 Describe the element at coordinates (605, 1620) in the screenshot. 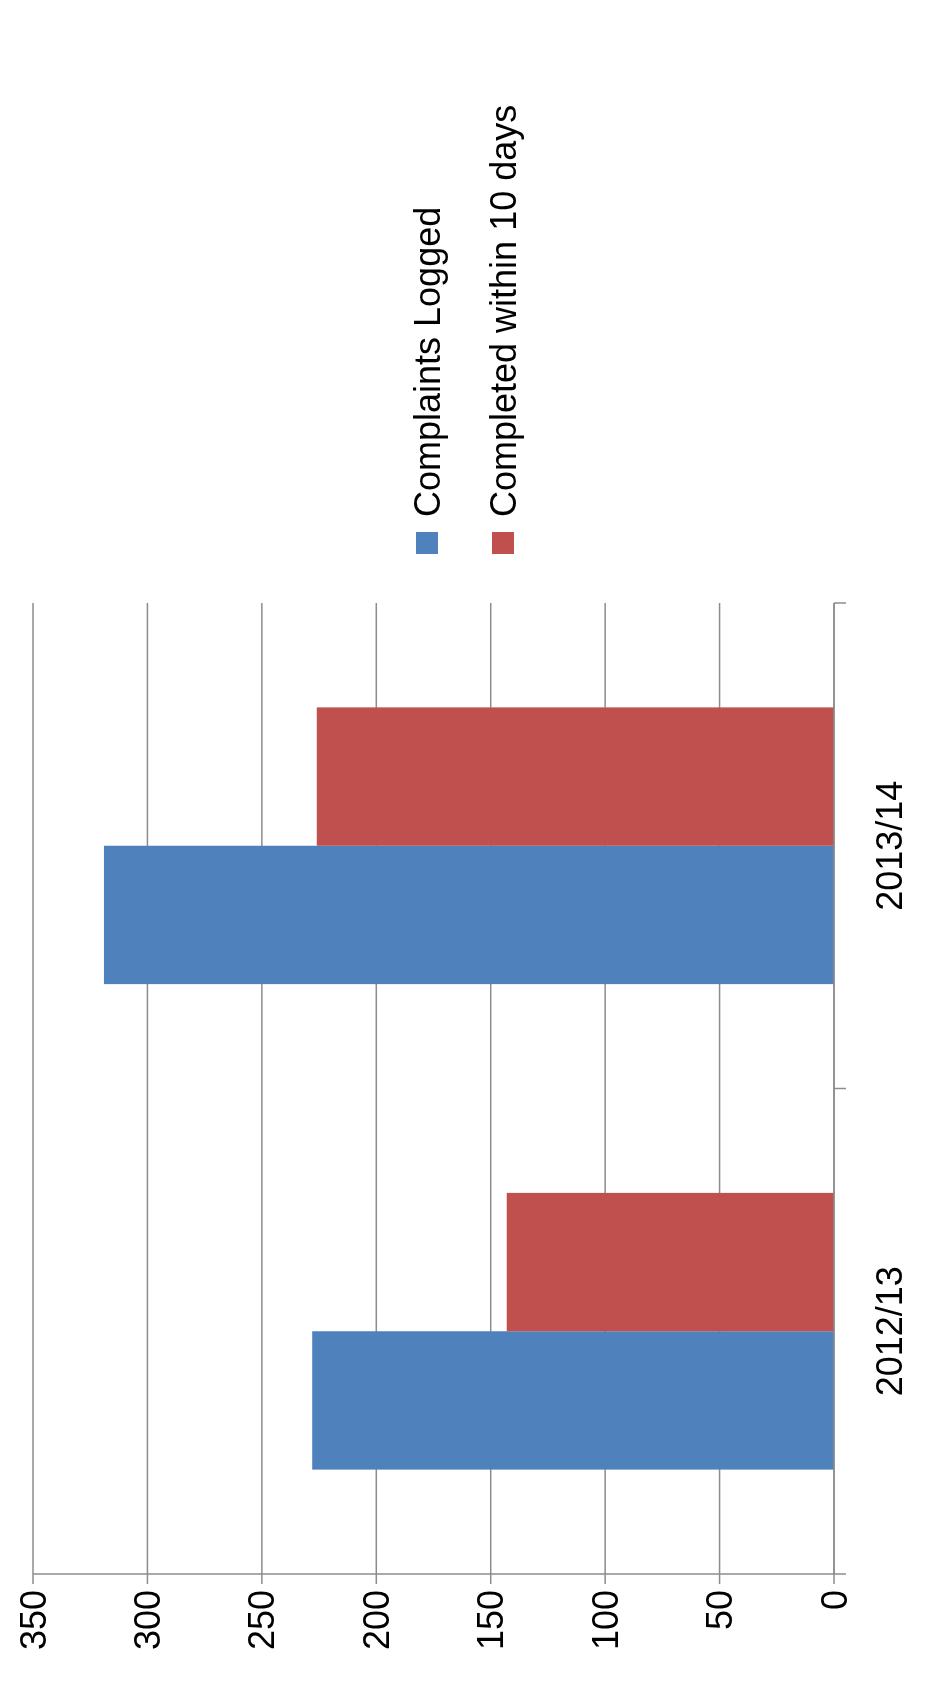

I see `x-tick-label: 100` at that location.